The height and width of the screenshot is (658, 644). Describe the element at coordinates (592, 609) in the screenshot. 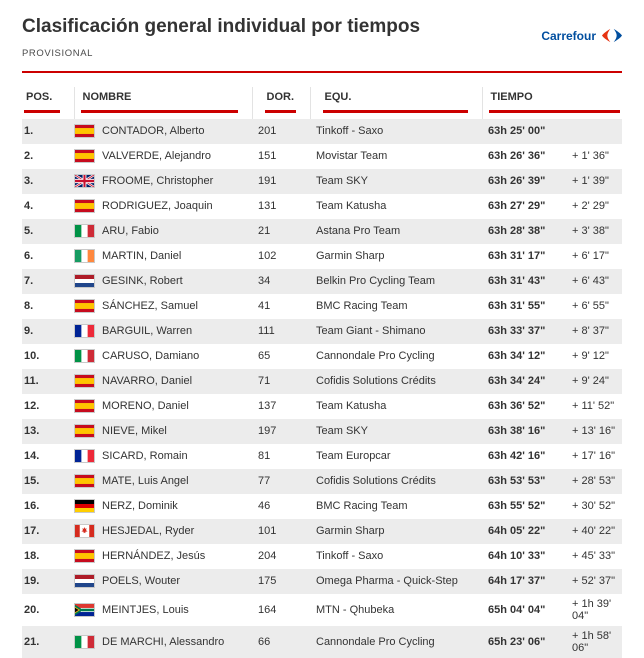

I see `gap-cell: + 1h 39' 04"` at that location.